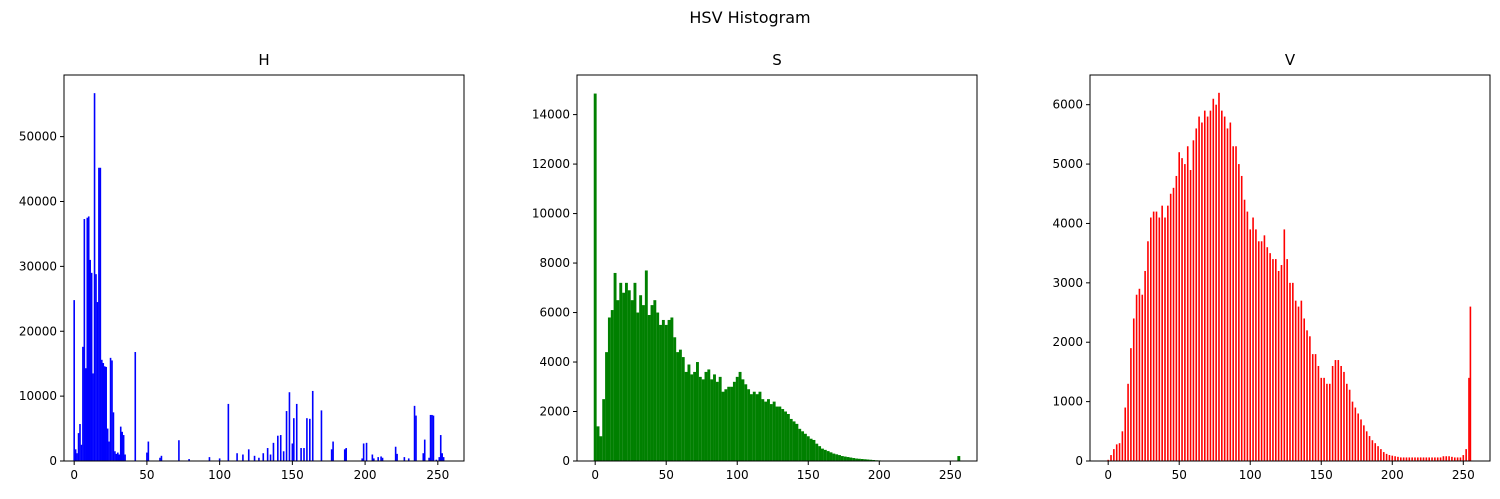 Image resolution: width=1500 pixels, height=499 pixels. Describe the element at coordinates (38, 396) in the screenshot. I see `y-tick-label: 10000` at that location.